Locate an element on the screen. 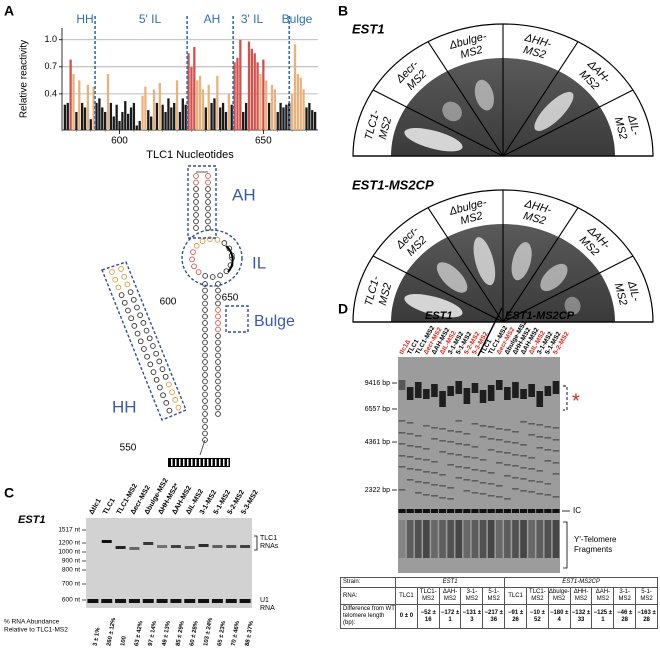 This screenshot has width=660, height=650. nucleotide-number: 600 is located at coordinates (168, 302).